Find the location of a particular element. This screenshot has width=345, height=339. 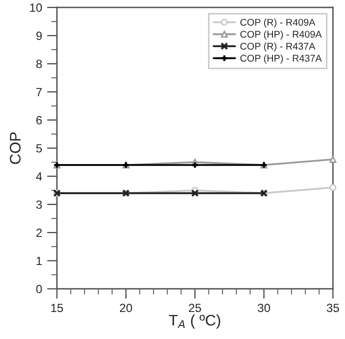

y-tick-label: 8 is located at coordinates (39, 64).